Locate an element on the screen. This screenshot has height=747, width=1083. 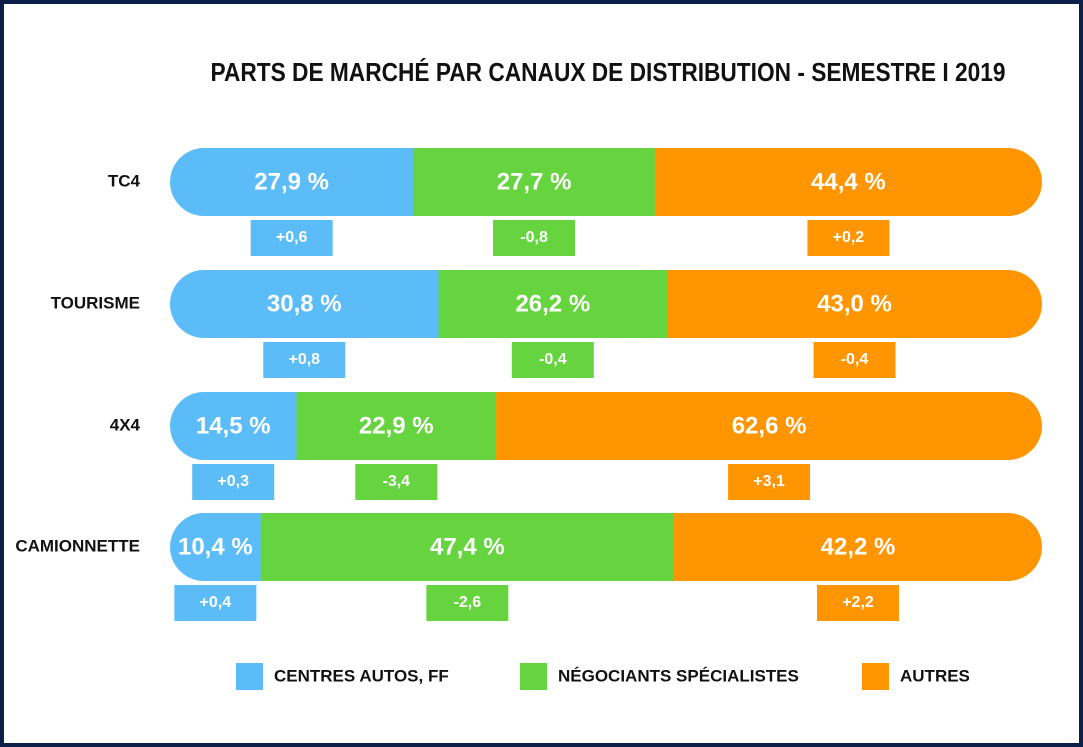
value-label: 47,4 % is located at coordinates (467, 546).